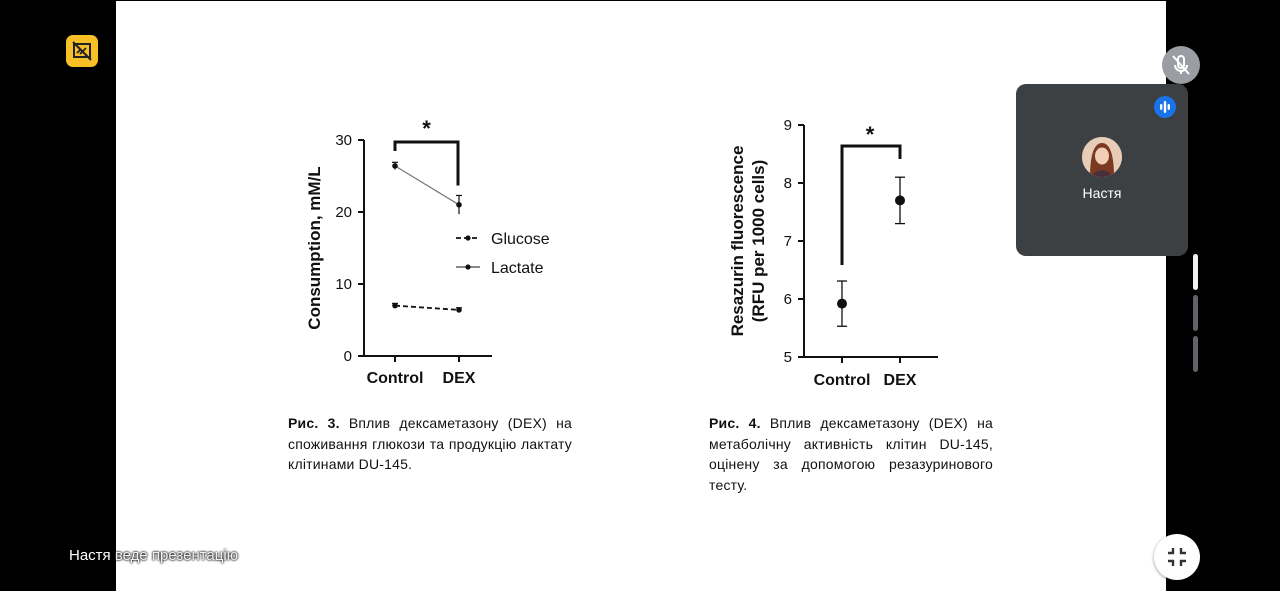 This screenshot has height=591, width=1280. I want to click on mic-off-button, so click(1181, 65).